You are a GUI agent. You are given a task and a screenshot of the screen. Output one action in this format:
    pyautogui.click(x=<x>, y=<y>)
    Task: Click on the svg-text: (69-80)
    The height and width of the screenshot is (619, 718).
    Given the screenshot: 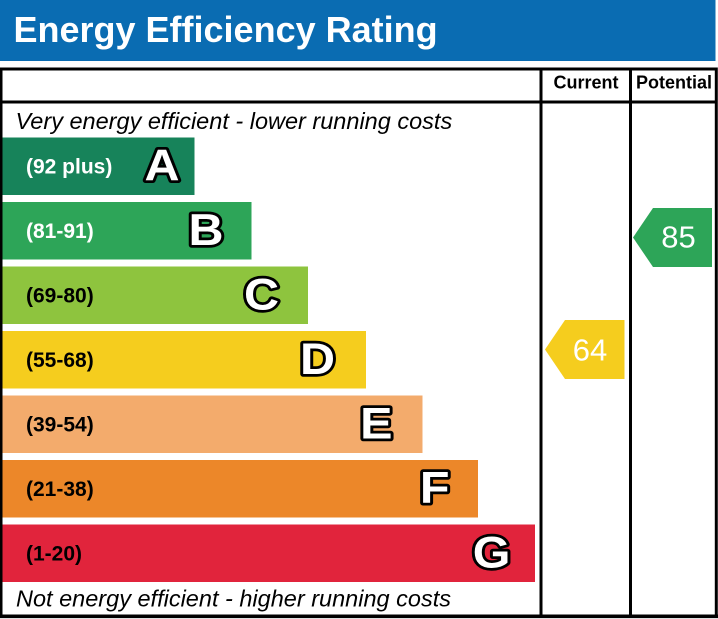 What is the action you would take?
    pyautogui.click(x=60, y=296)
    